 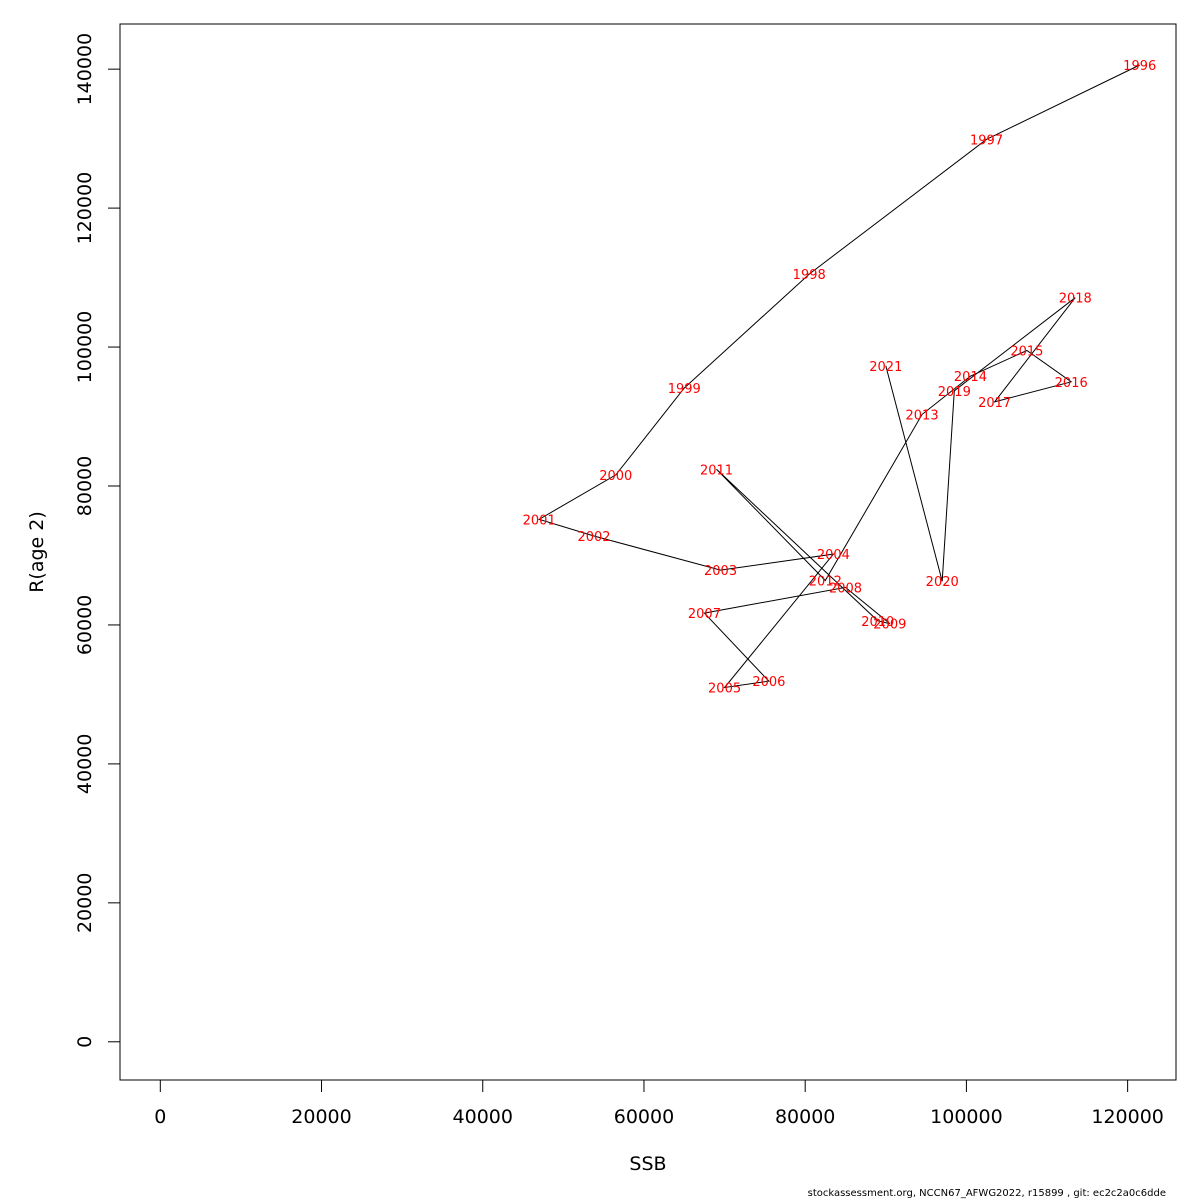 What do you see at coordinates (833, 555) in the screenshot?
I see `year-label-2004: 2004` at bounding box center [833, 555].